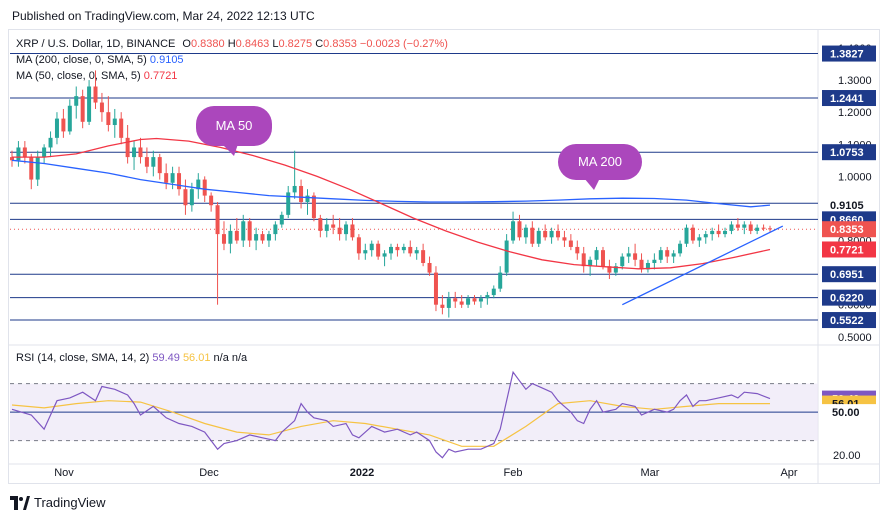  I want to click on price-tag-label: 0.8353, so click(847, 230).